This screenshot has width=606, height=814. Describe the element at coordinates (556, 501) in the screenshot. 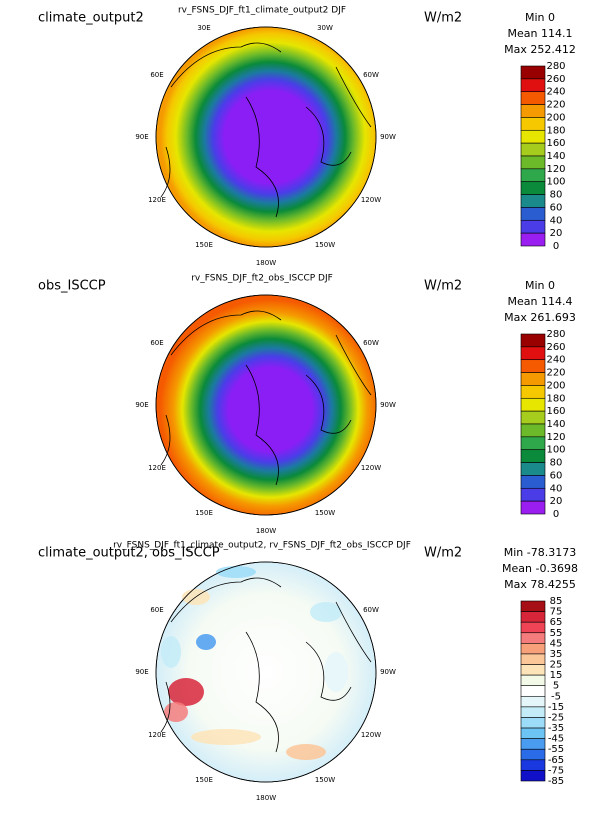

I see `colorbar-label: 20` at that location.